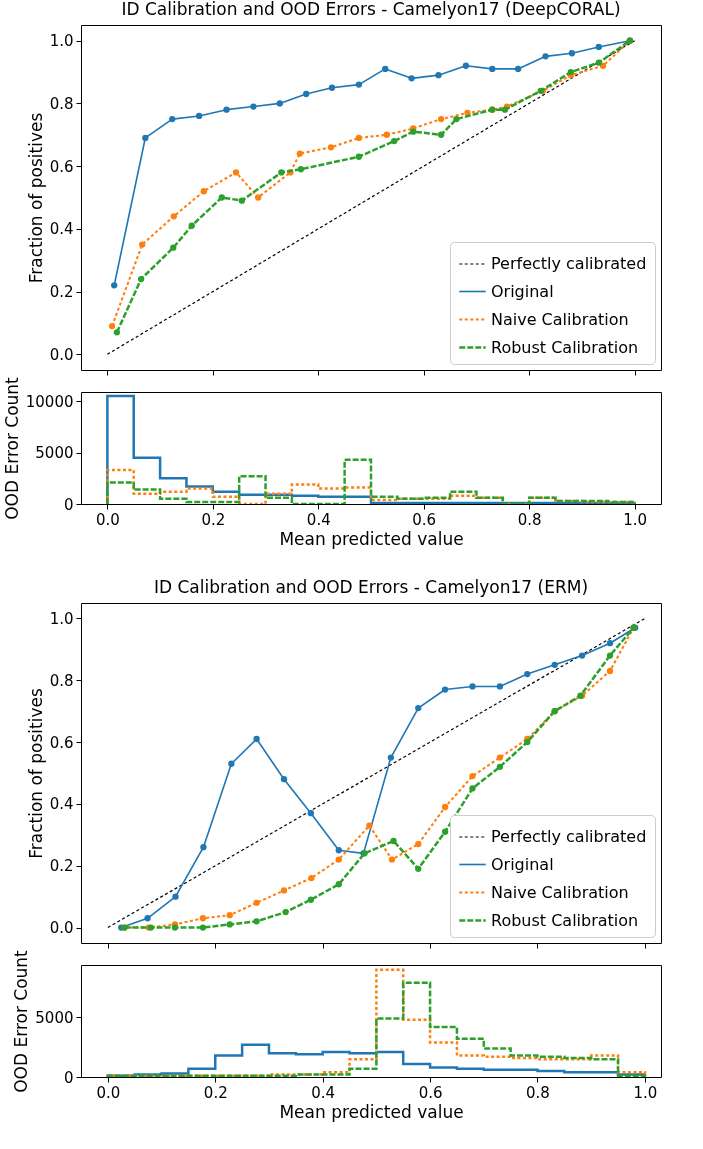  Describe the element at coordinates (371, 9) in the screenshot. I see `chart-title: ID Calibration and OOD Errors - Camelyon17 (DeepCORAL)` at that location.